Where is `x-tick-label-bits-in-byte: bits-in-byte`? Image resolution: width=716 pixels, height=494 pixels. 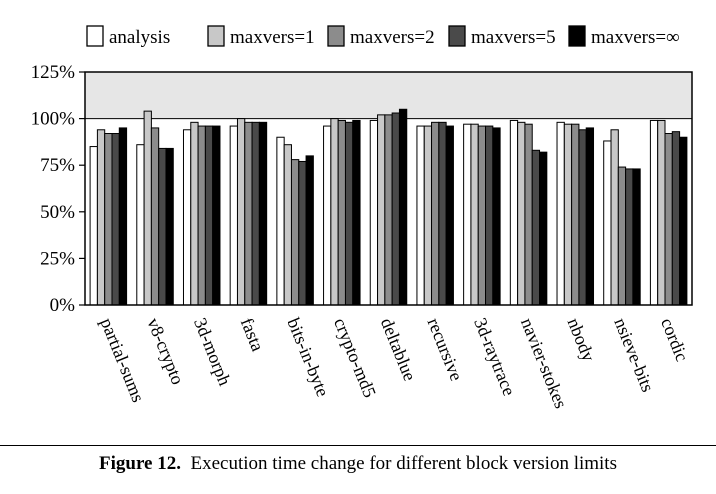
x-tick-label-bits-in-byte: bits-in-byte is located at coordinates (308, 357).